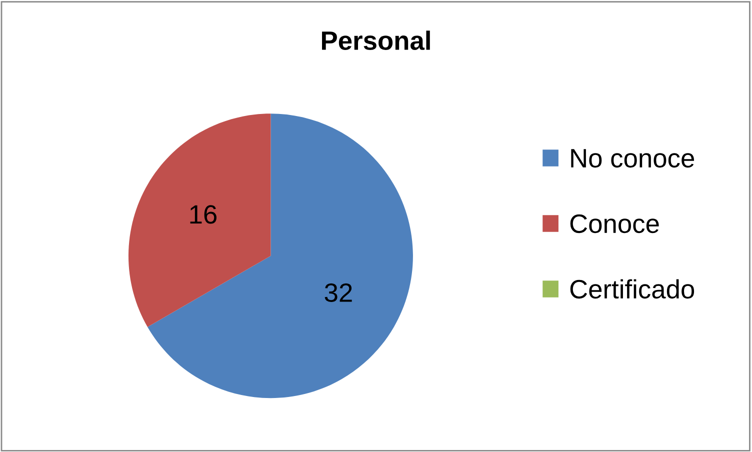 The width and height of the screenshot is (752, 452). I want to click on data-label: 32, so click(338, 292).